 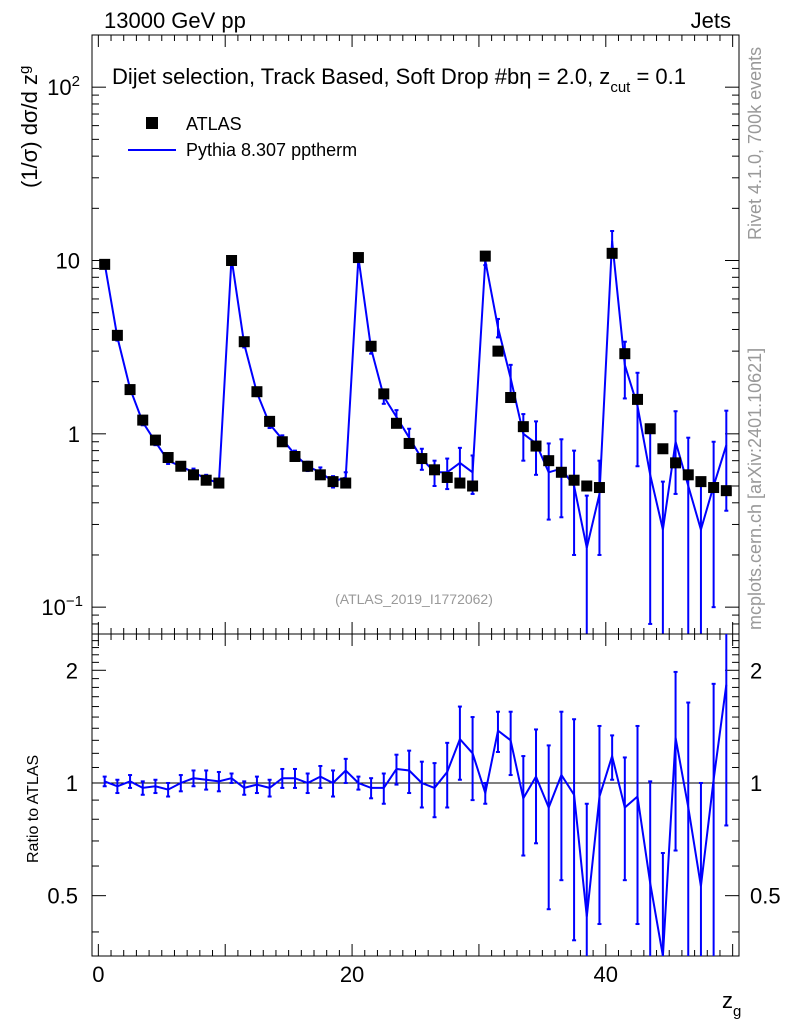 I want to click on rivet-label: Rivet 4.1.0, 700k events, so click(x=755, y=143).